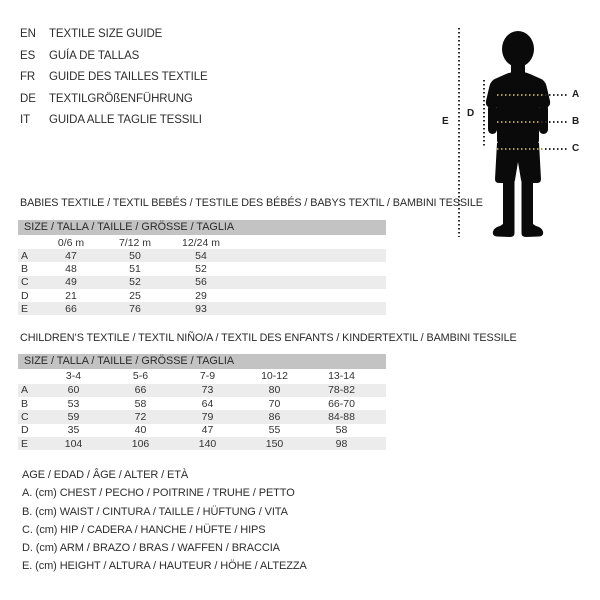 This screenshot has width=600, height=600. Describe the element at coordinates (521, 149) in the screenshot. I see `hip-measure-line-on-body` at that location.